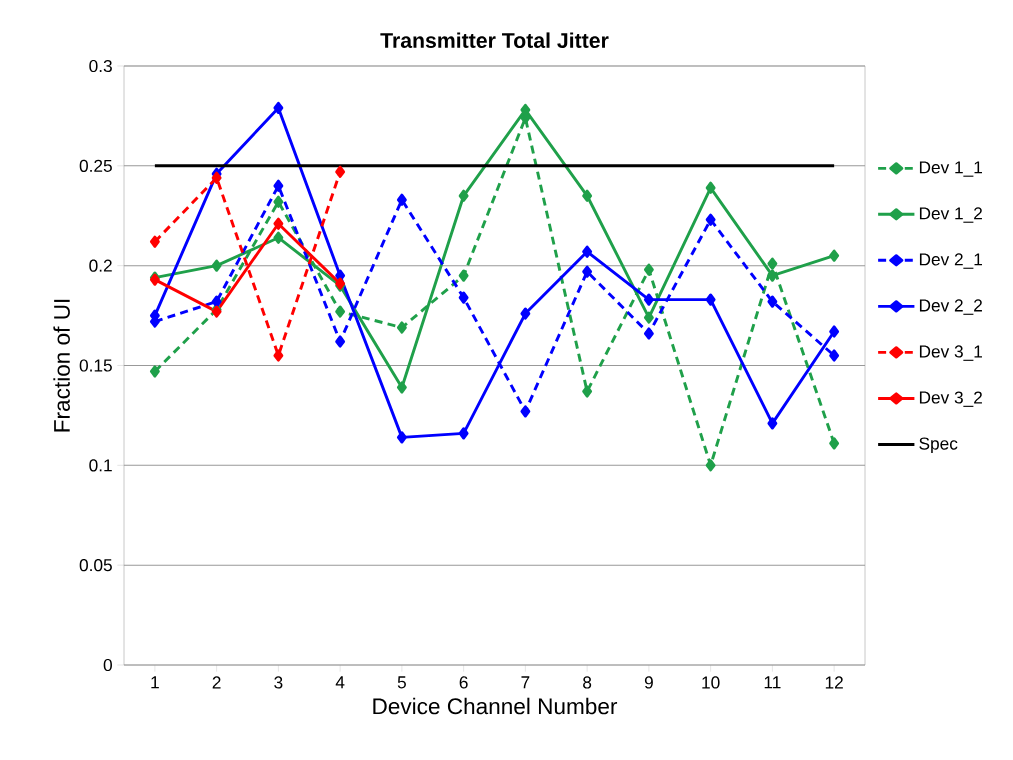 Image resolution: width=1013 pixels, height=760 pixels. I want to click on x-tick-label: 4, so click(340, 682).